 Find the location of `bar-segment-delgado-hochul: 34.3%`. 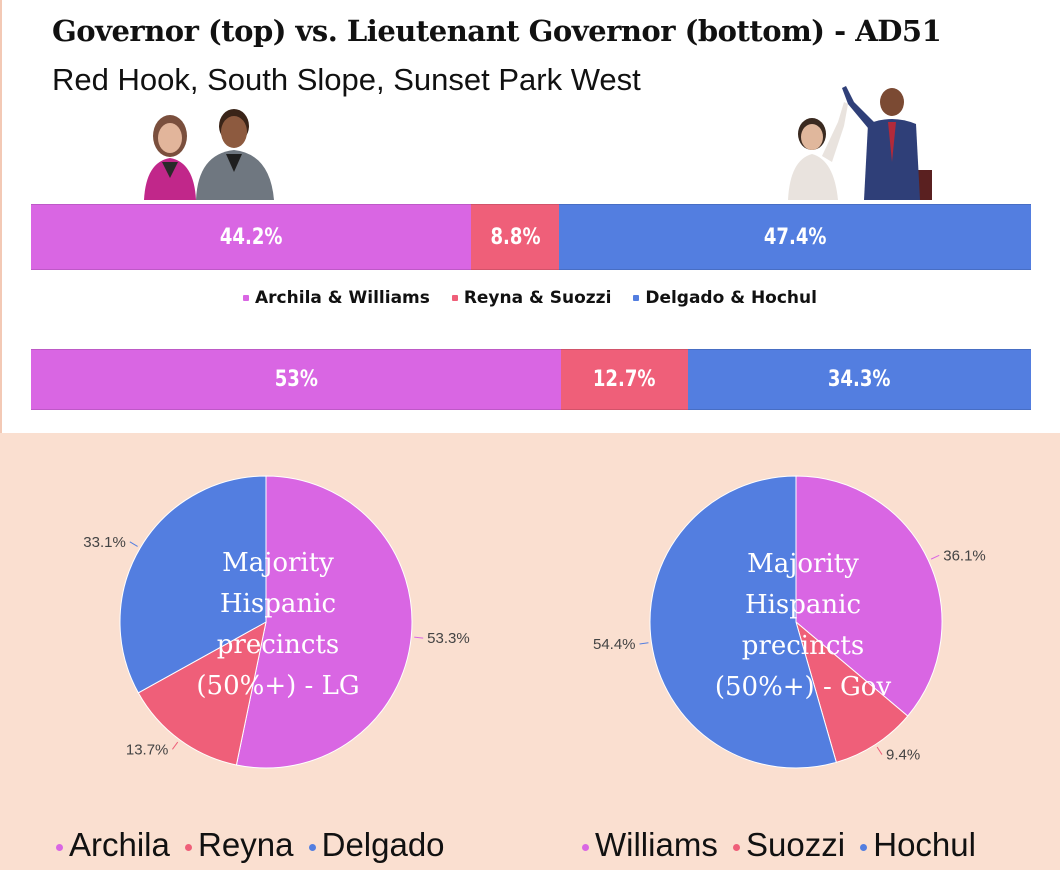

bar-segment-delgado-hochul: 34.3% is located at coordinates (859, 379).